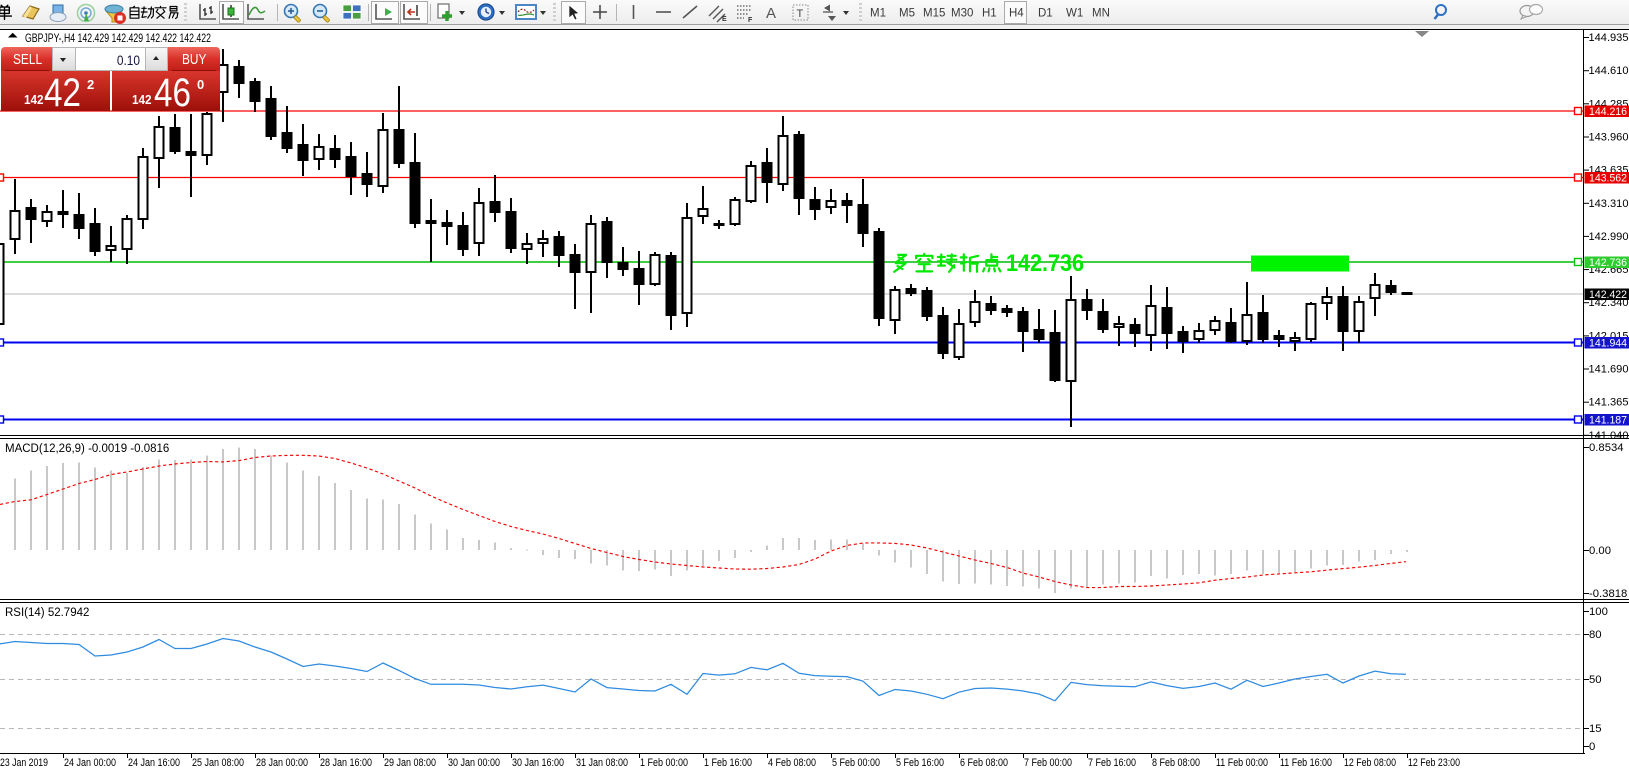 The image size is (1629, 774). Describe the element at coordinates (920, 763) in the screenshot. I see `svg-text: 5 Feb 16:00` at that location.